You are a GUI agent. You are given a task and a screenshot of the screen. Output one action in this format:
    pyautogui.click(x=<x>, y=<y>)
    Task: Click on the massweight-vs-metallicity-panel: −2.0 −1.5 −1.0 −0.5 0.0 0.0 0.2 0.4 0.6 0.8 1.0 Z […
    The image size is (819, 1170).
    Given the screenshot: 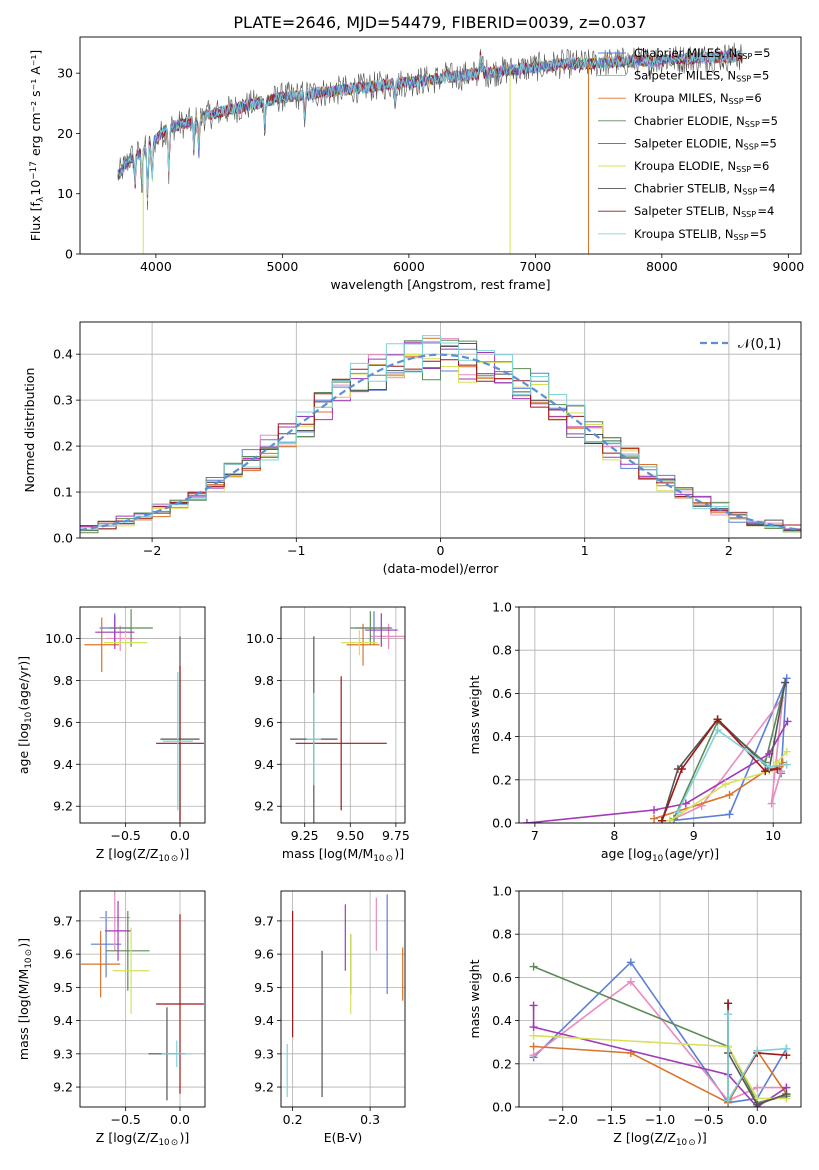 What is the action you would take?
    pyautogui.click(x=634, y=1016)
    